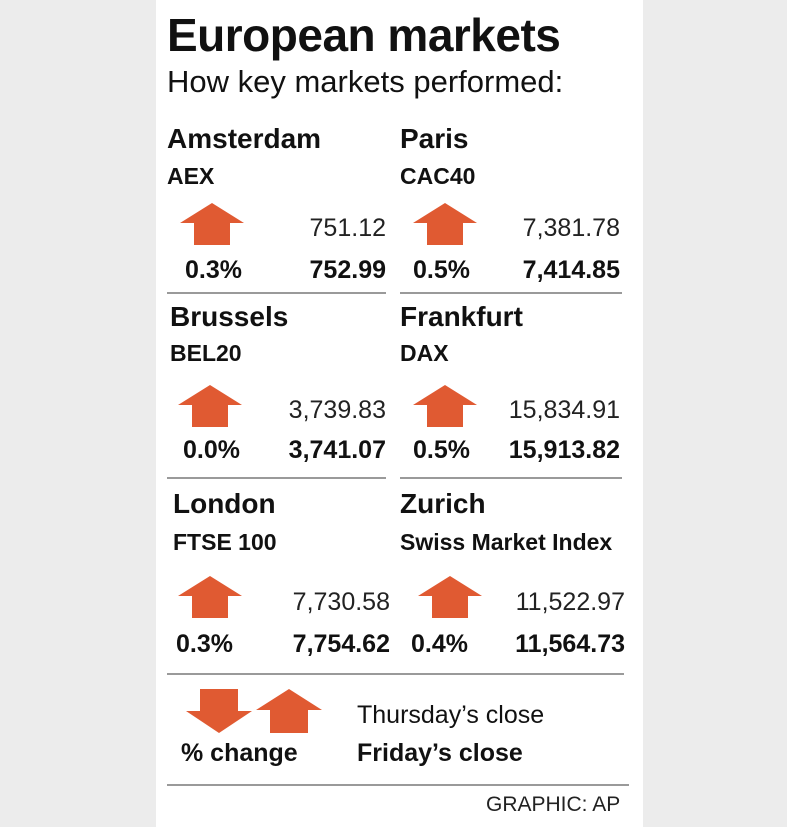 Image resolution: width=787 pixels, height=827 pixels. What do you see at coordinates (341, 644) in the screenshot?
I see `market-friday-close-london: 7,754.62` at bounding box center [341, 644].